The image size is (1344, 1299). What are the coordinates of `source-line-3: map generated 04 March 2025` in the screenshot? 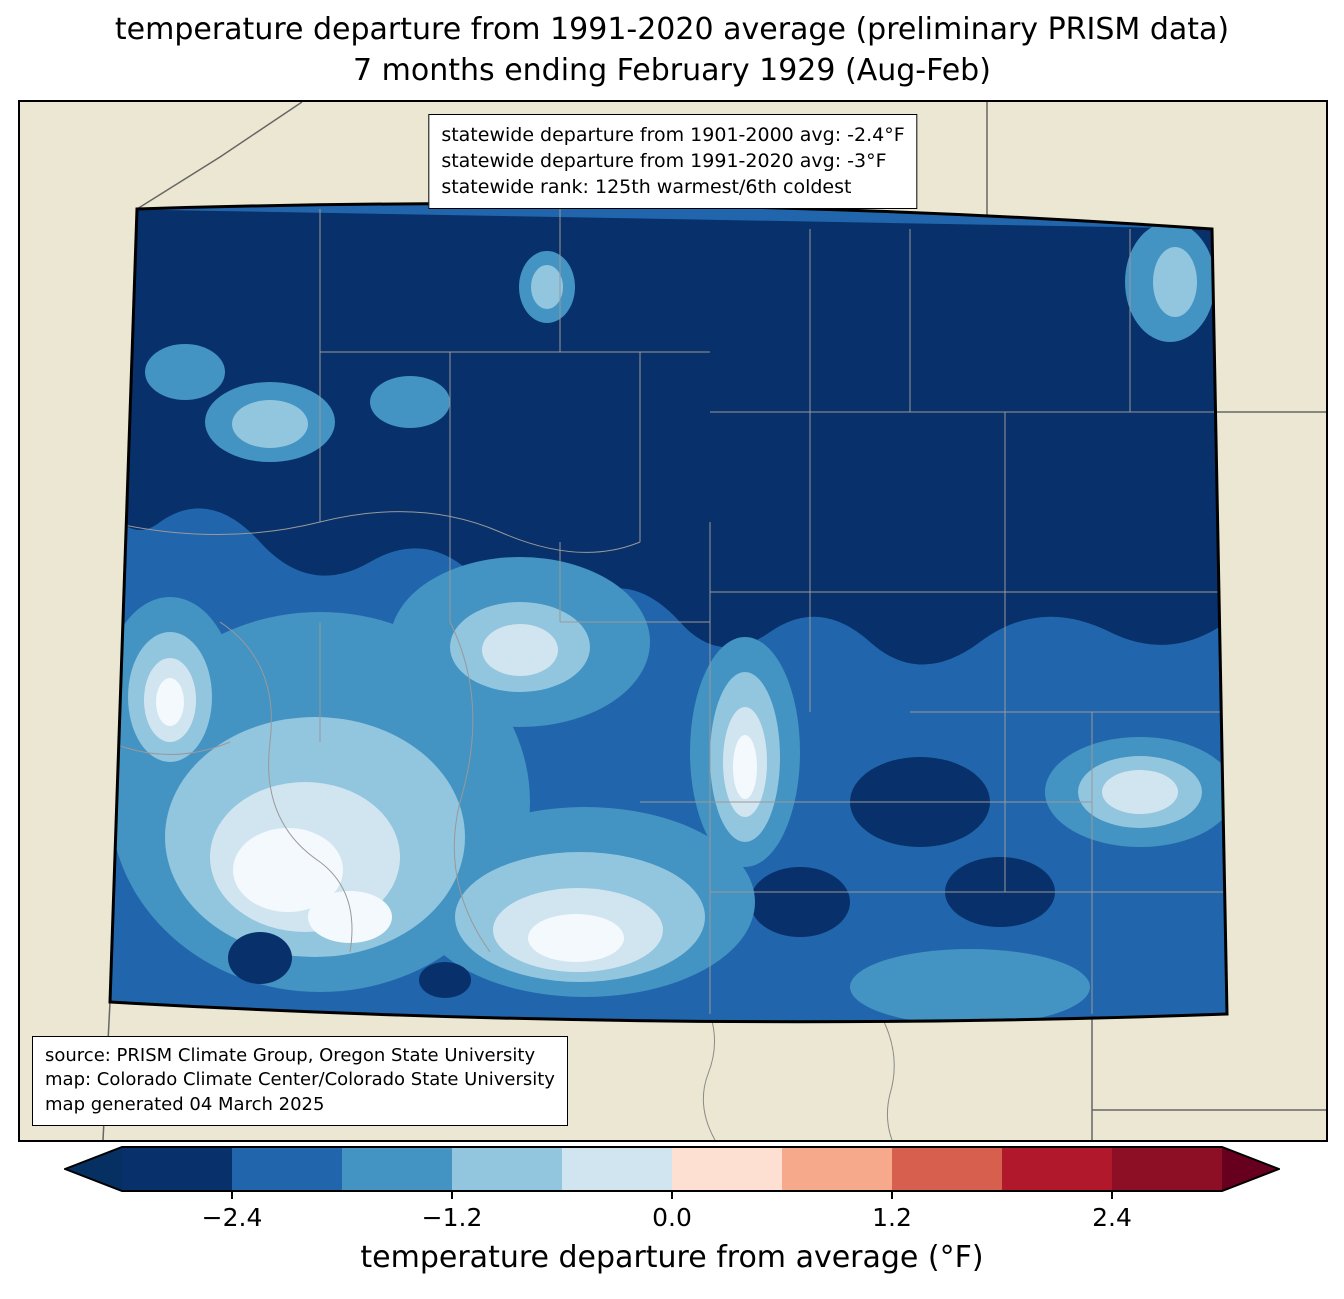 It's located at (185, 1105).